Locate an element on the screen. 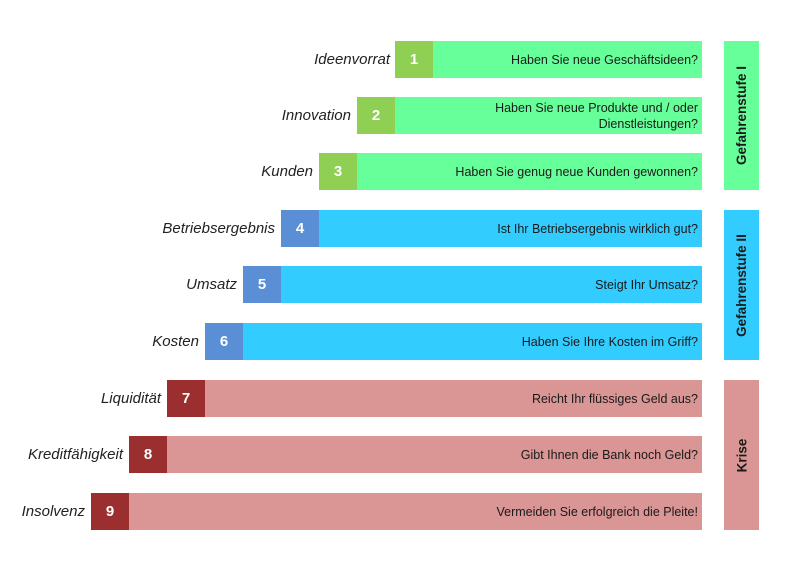 This screenshot has height=582, width=800. row-number-badge: 9 is located at coordinates (110, 511).